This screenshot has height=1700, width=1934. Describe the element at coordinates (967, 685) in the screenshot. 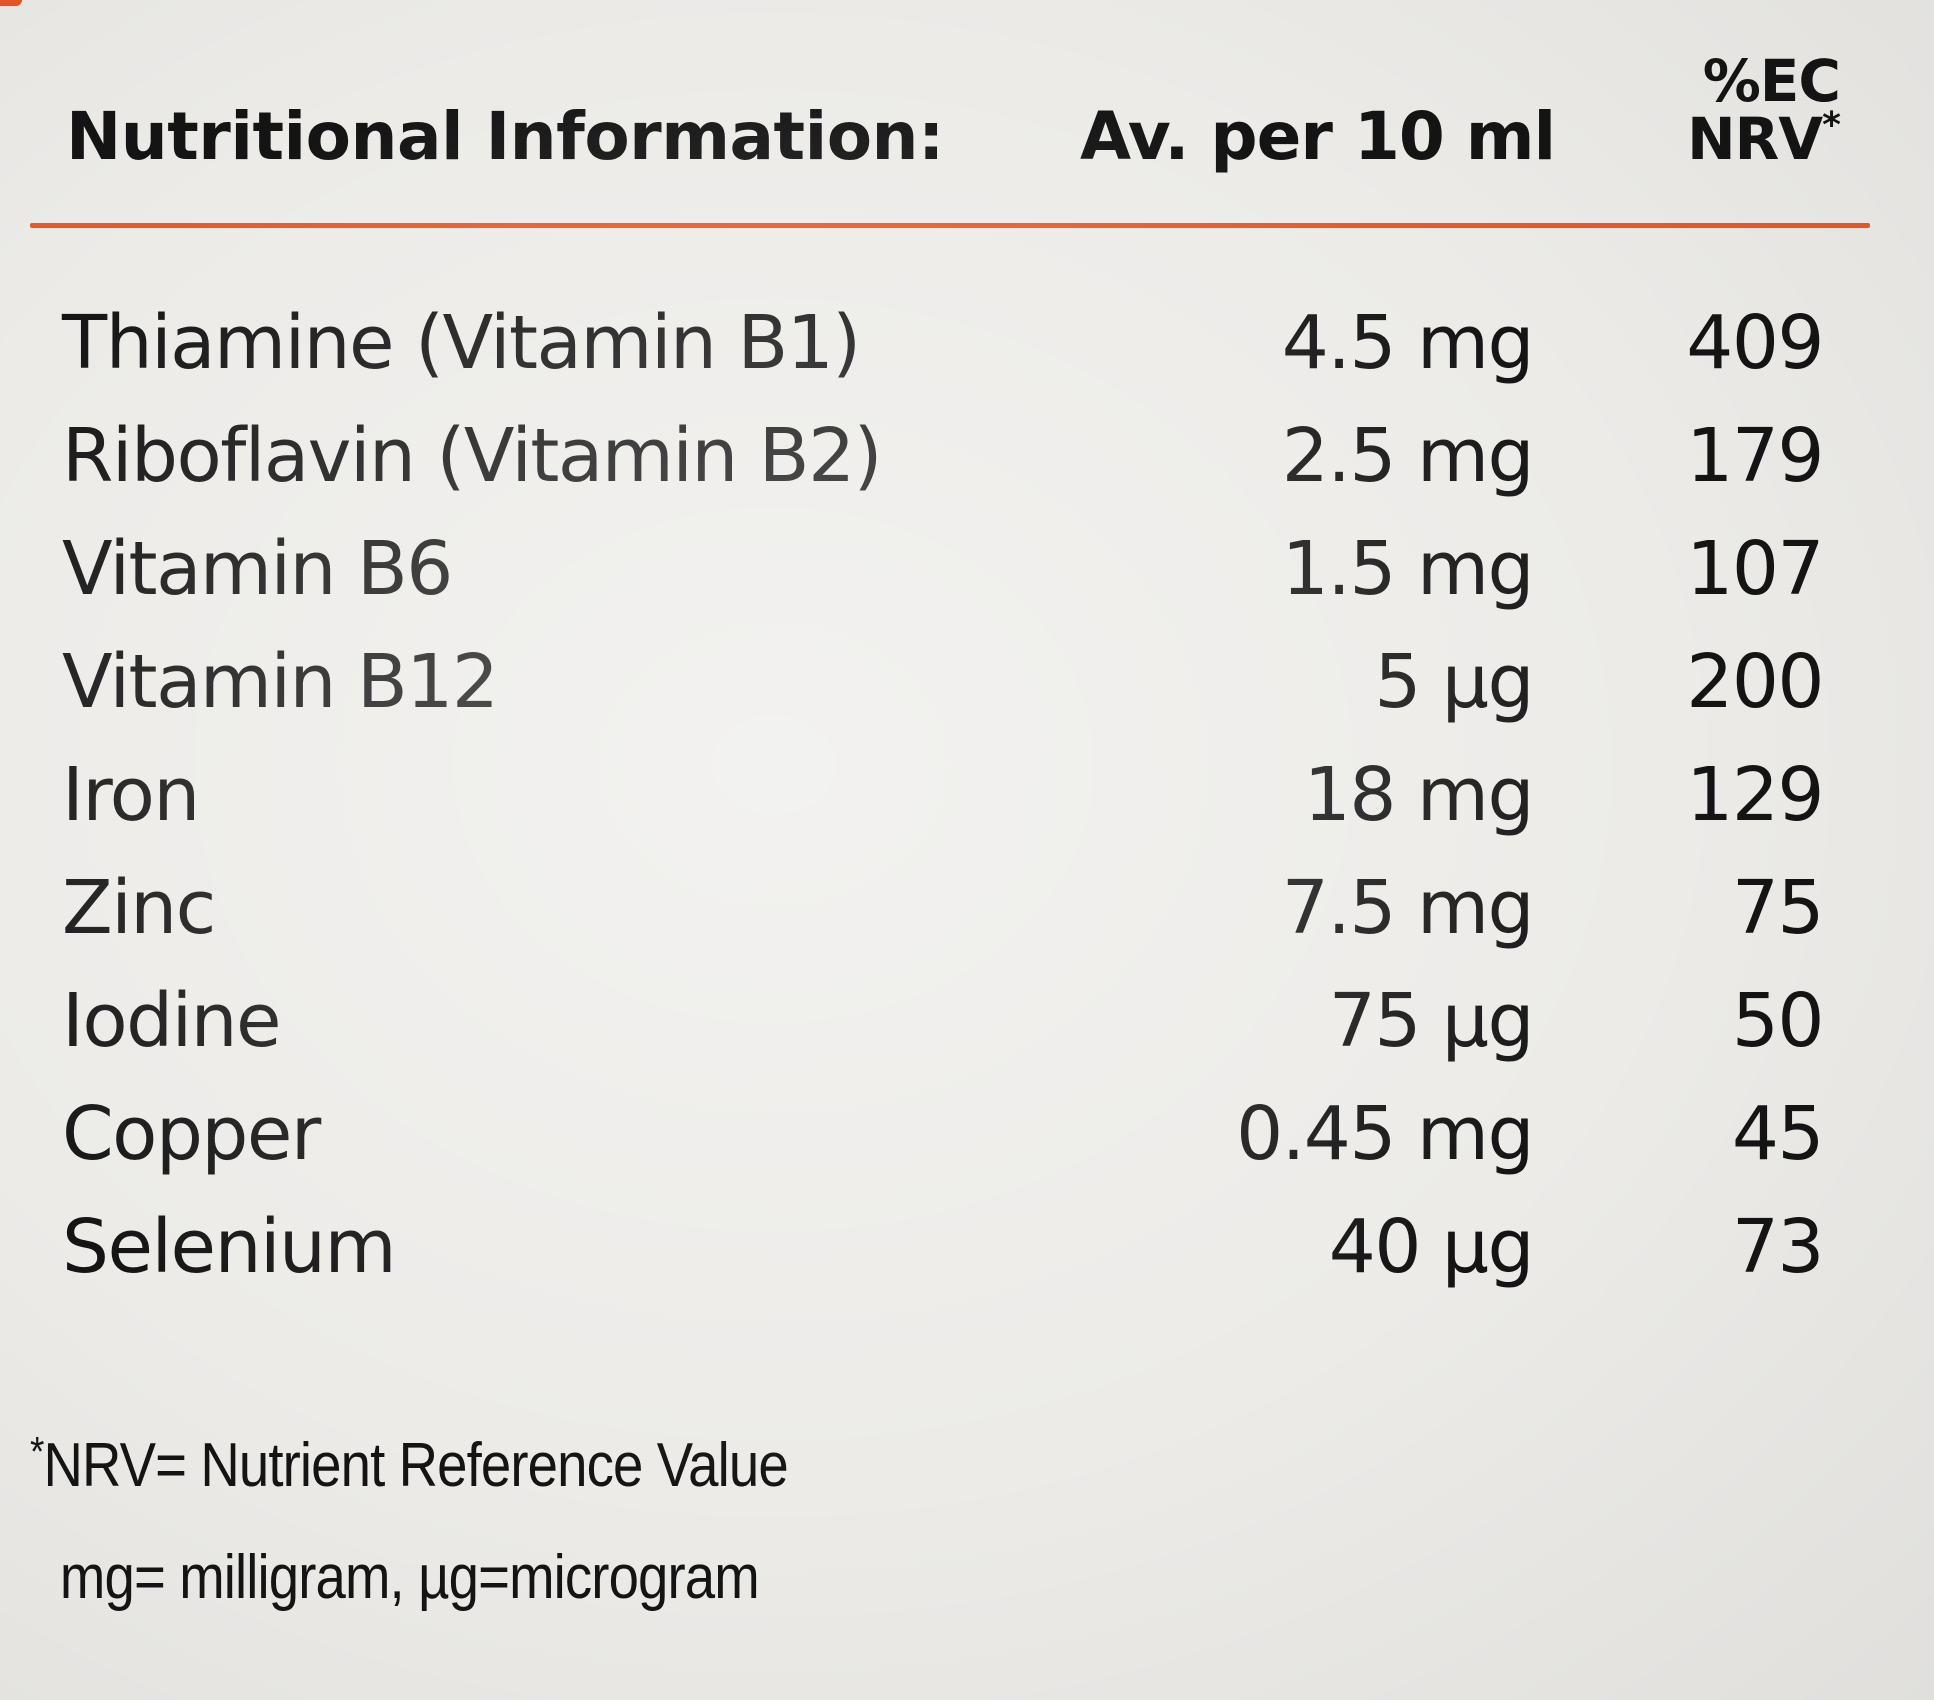

I see `table-row: Vitamin B12 5 µg 200` at that location.